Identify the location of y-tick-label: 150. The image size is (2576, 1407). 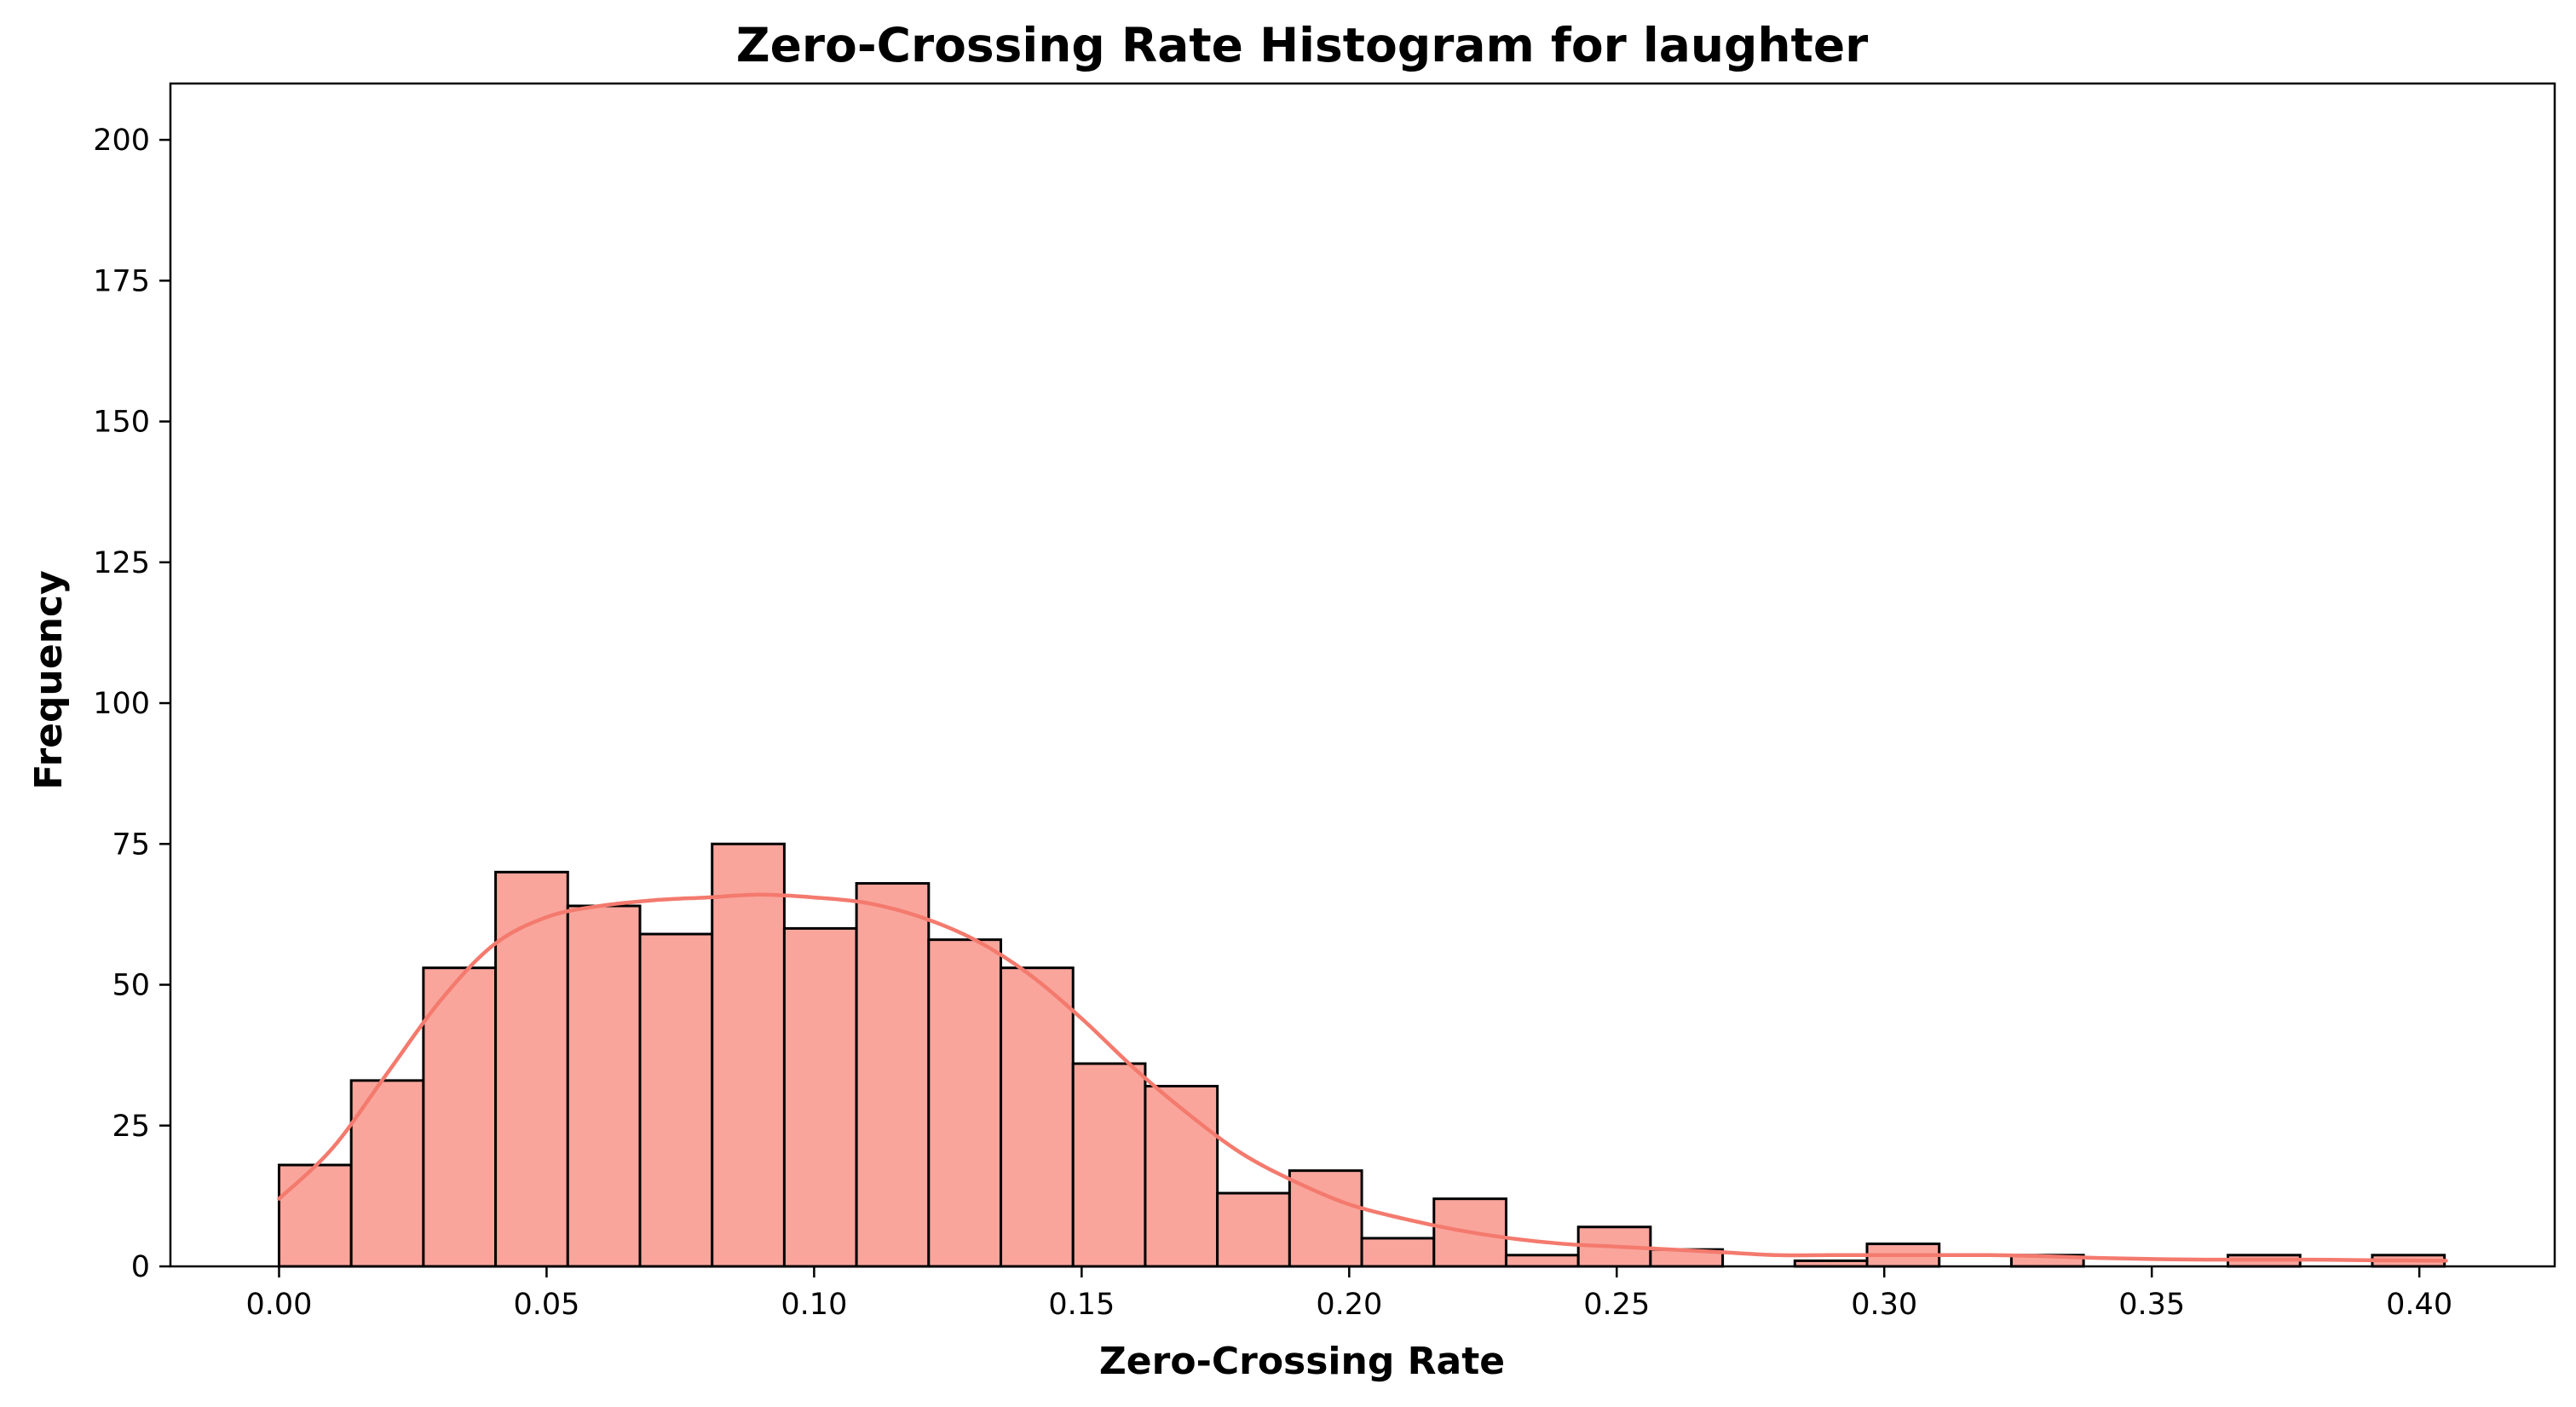
(121, 423).